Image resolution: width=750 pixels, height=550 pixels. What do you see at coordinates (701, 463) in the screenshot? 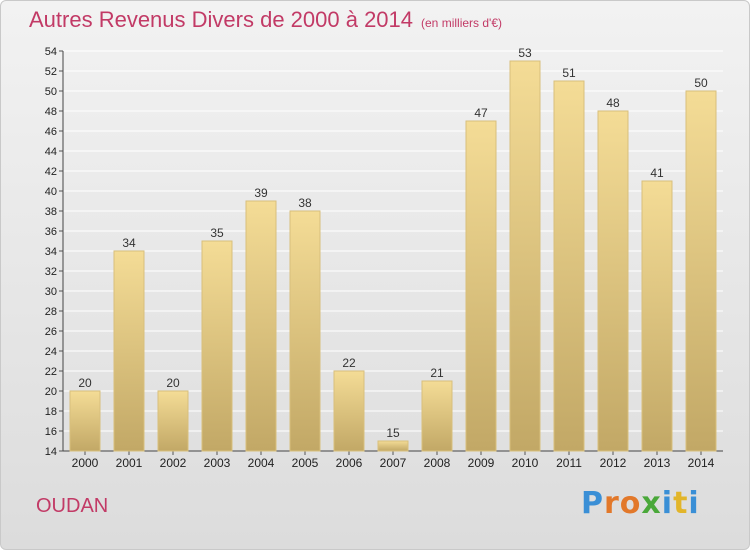
I see `x-tick-label: 2014` at bounding box center [701, 463].